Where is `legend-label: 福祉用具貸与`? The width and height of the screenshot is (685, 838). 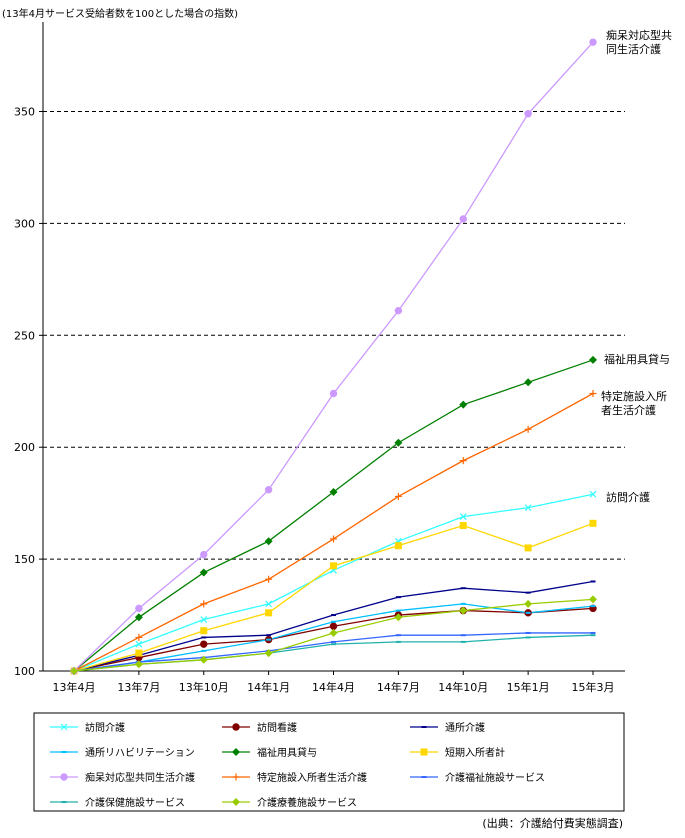
legend-label: 福祉用具貸与 is located at coordinates (287, 752).